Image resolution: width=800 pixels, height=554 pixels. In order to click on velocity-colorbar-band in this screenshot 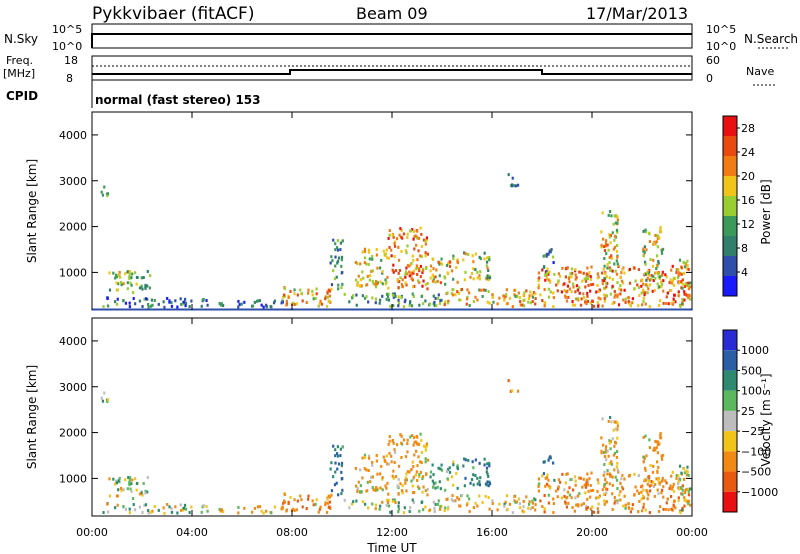, I will do `click(730, 461)`.